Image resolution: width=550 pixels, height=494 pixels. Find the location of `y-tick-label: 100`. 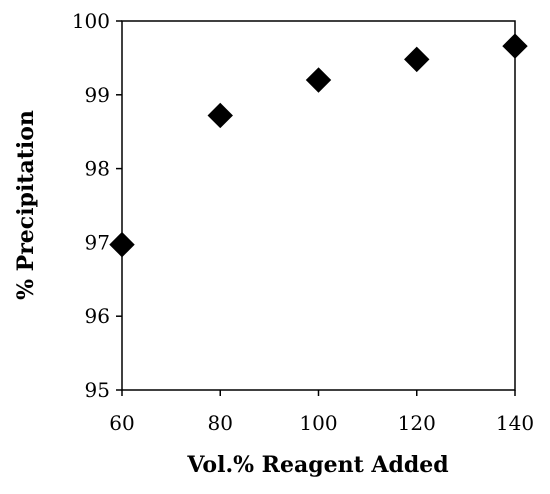

y-tick-label: 100 is located at coordinates (91, 21).